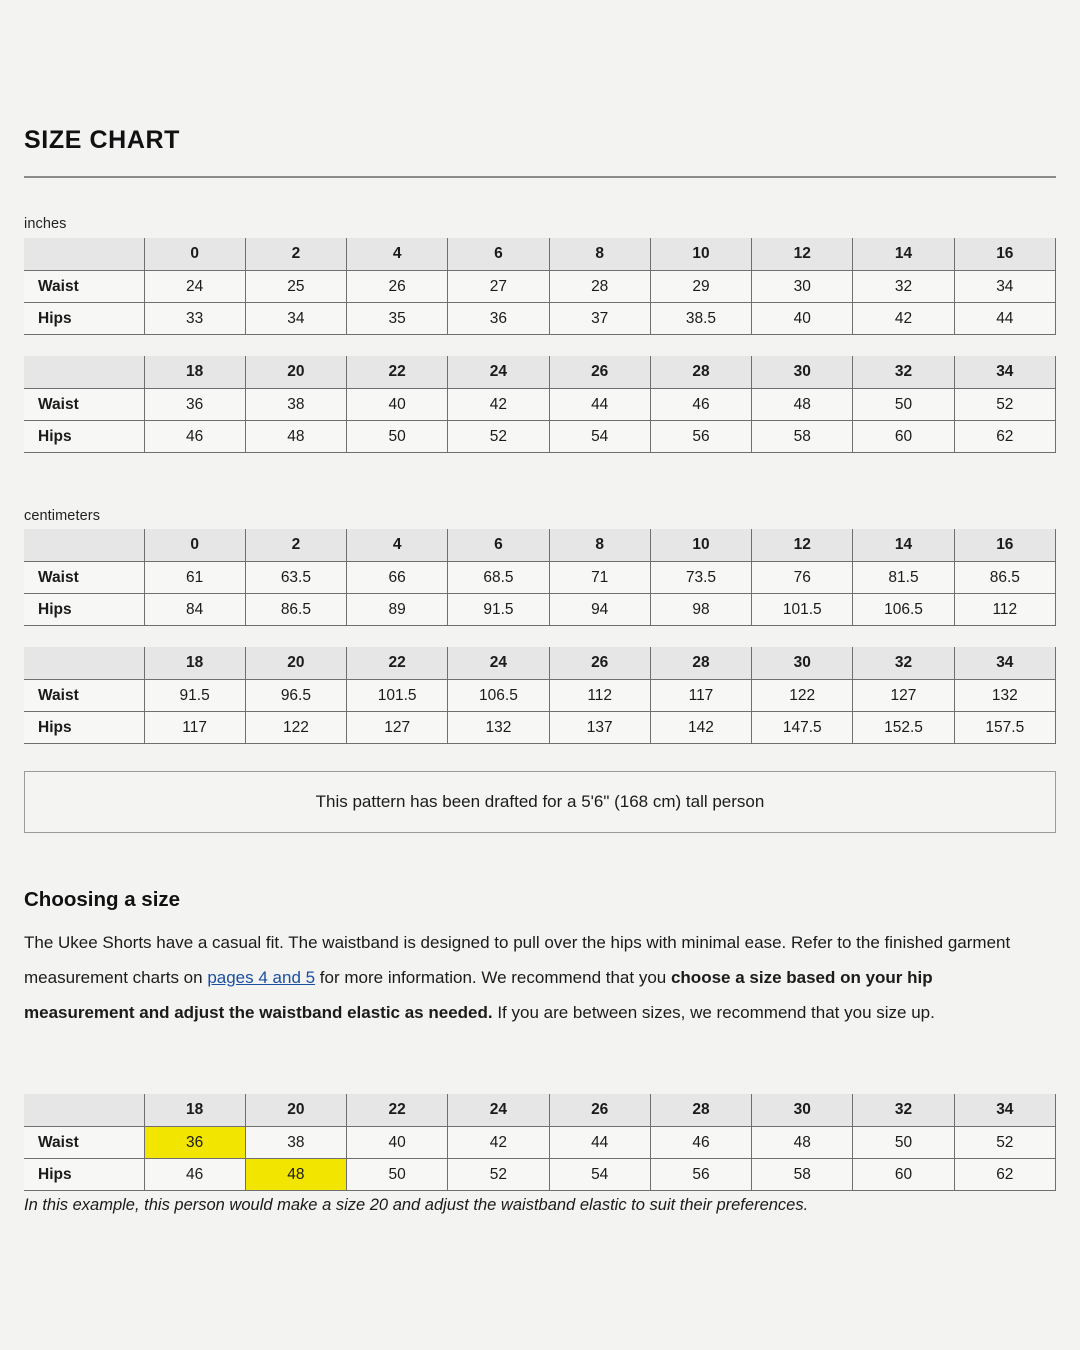 This screenshot has height=1350, width=1080. Describe the element at coordinates (498, 286) in the screenshot. I see `measurement-cell: 27` at that location.